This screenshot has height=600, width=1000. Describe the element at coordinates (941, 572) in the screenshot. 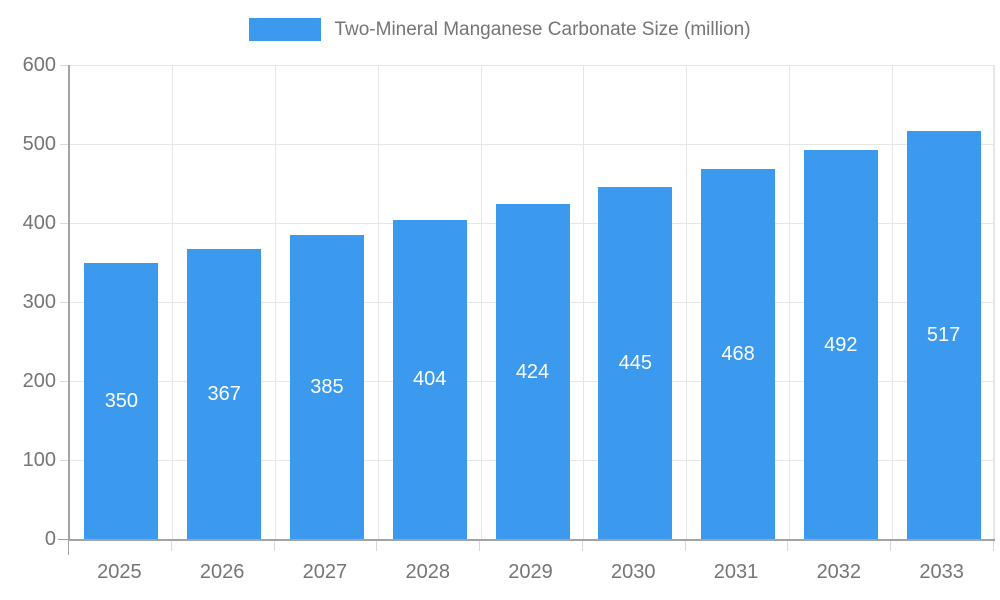

I see `x-axis-label-2033: 2033` at that location.